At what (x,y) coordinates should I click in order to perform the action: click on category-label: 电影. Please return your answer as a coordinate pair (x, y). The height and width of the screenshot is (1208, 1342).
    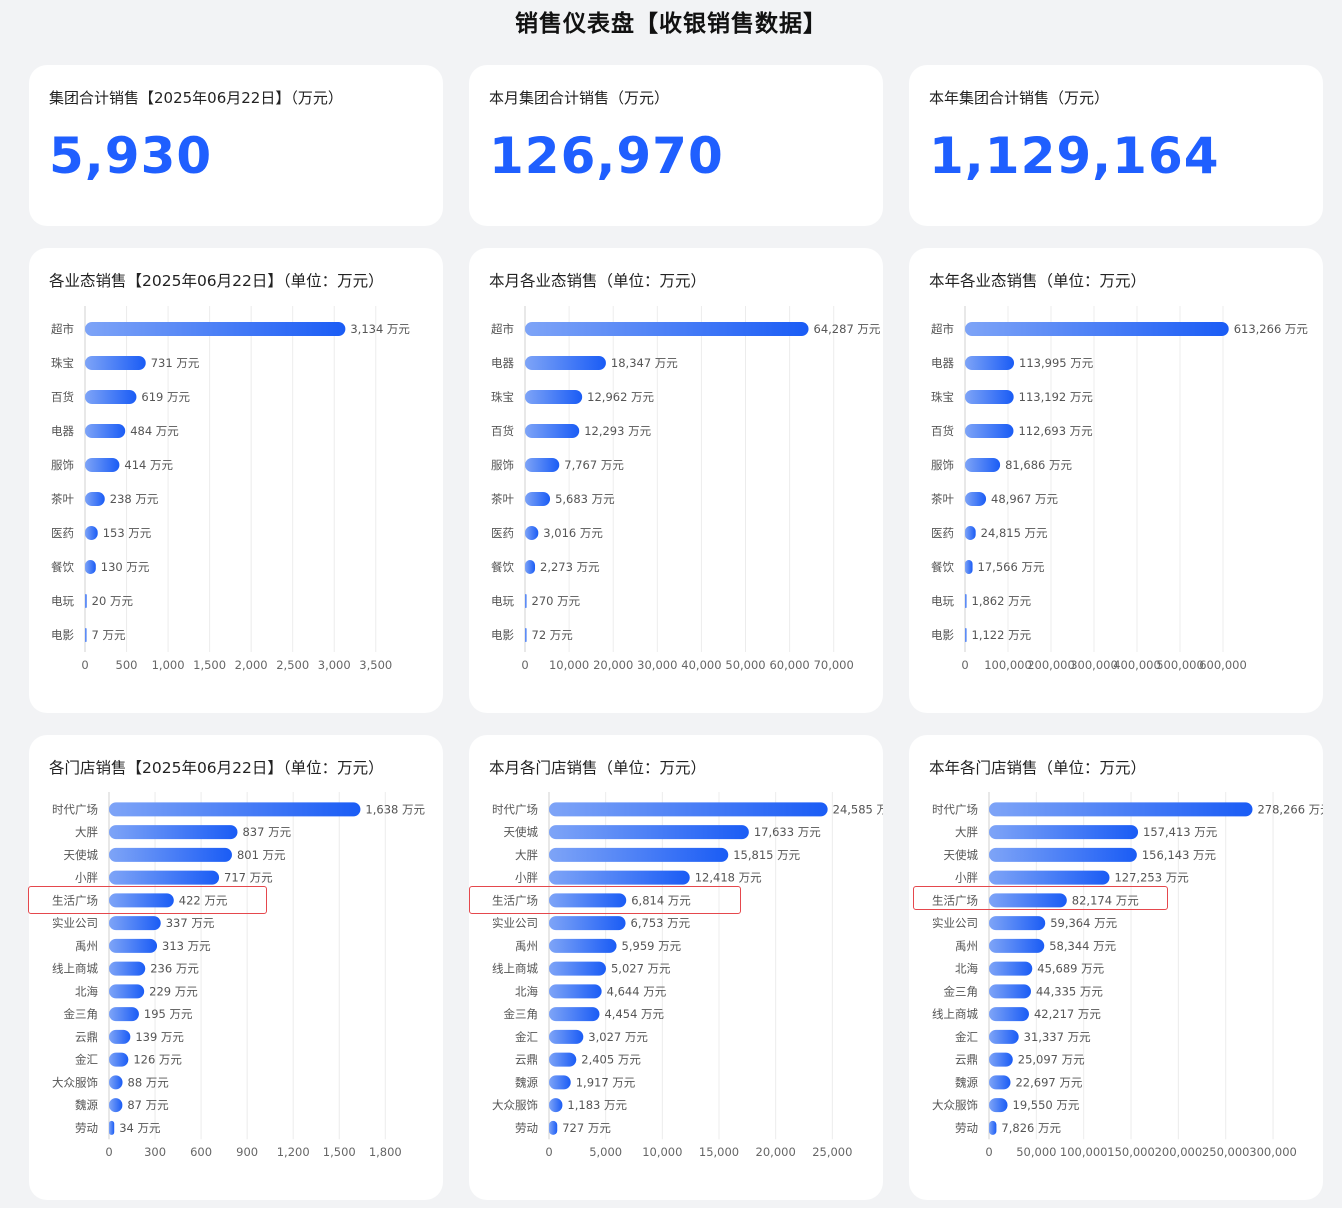
    Looking at the image, I should click on (502, 635).